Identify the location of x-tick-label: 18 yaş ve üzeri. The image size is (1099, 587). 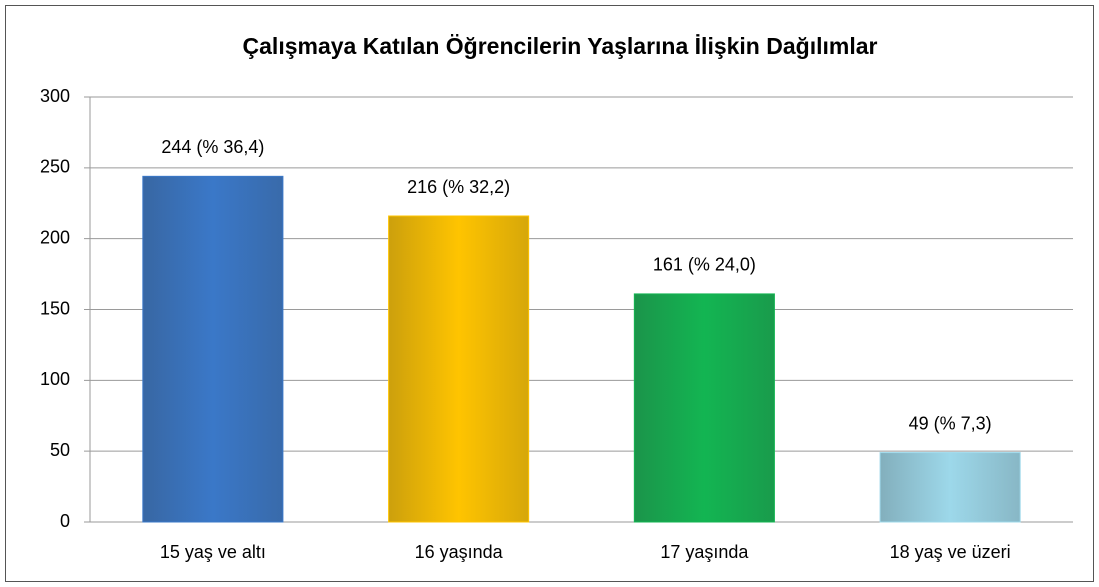
(950, 552).